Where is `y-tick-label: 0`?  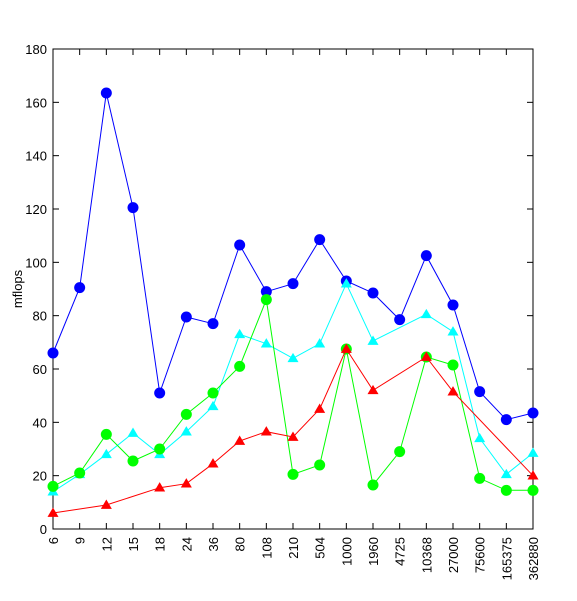
y-tick-label: 0 is located at coordinates (43, 529).